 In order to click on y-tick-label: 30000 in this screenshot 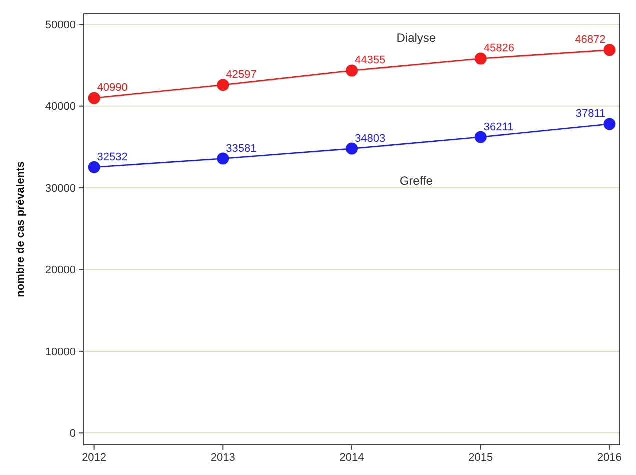, I will do `click(60, 188)`.